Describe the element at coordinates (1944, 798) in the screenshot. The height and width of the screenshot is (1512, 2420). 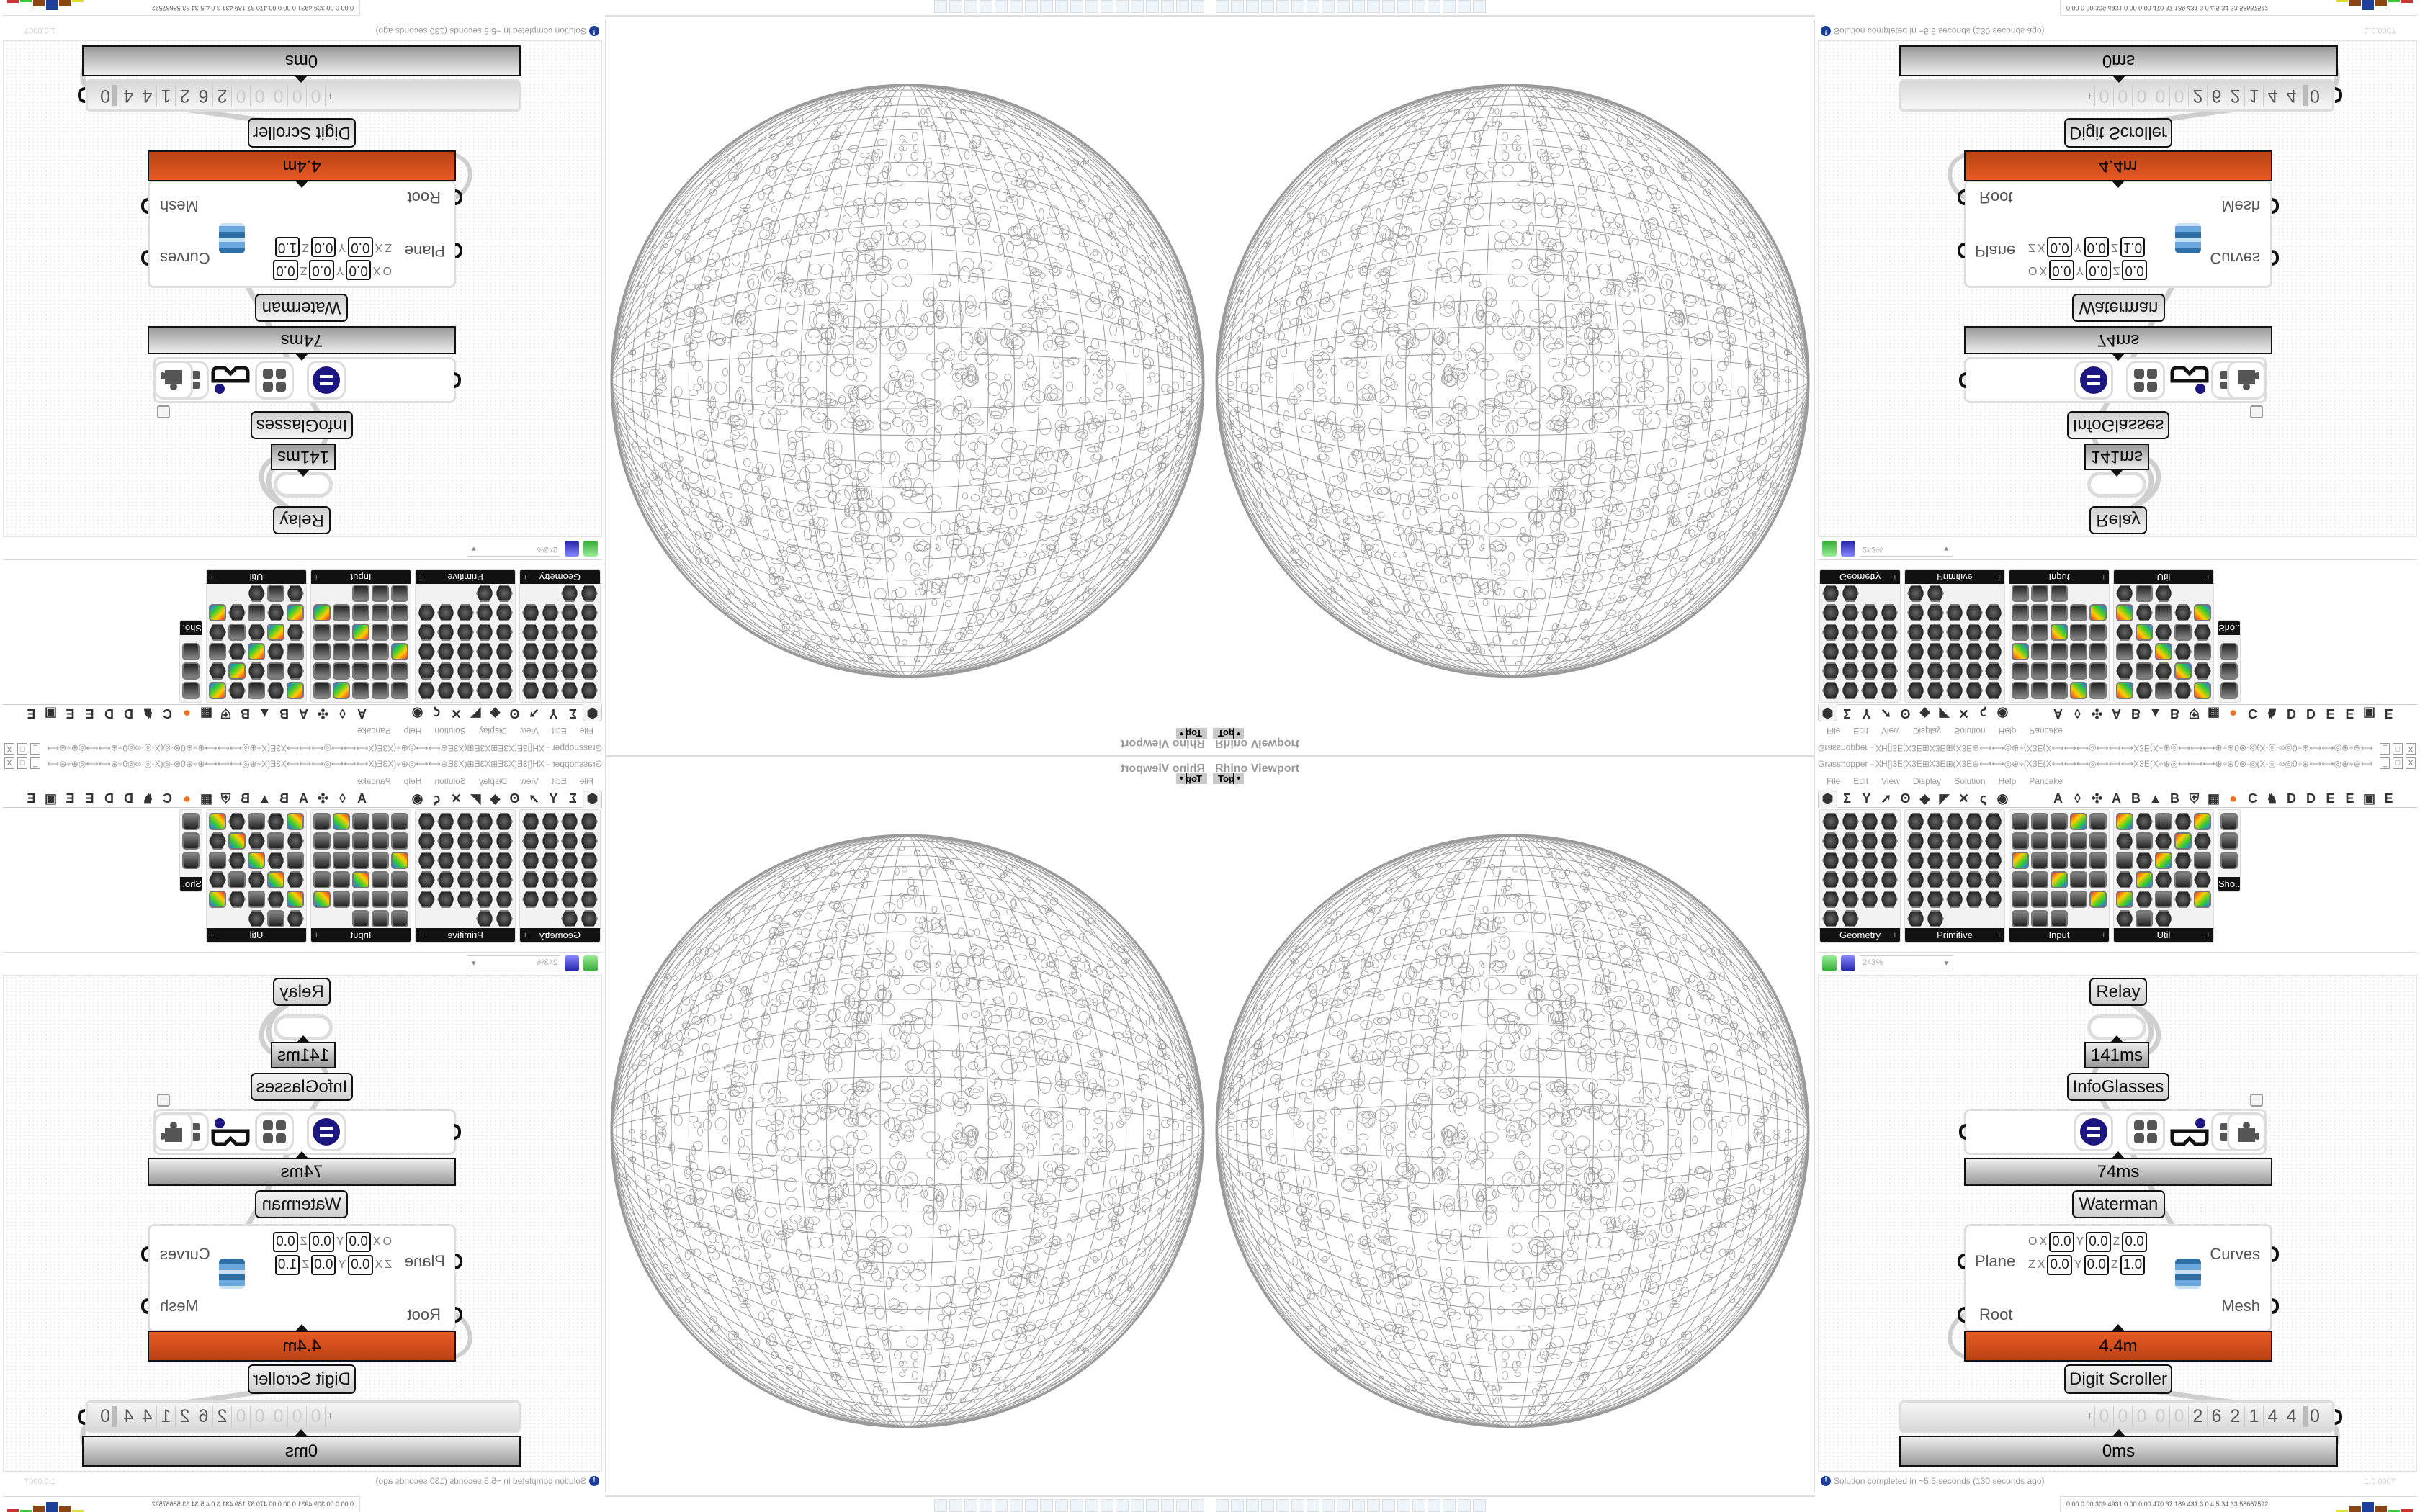
I see `tab-icon: ◤` at that location.